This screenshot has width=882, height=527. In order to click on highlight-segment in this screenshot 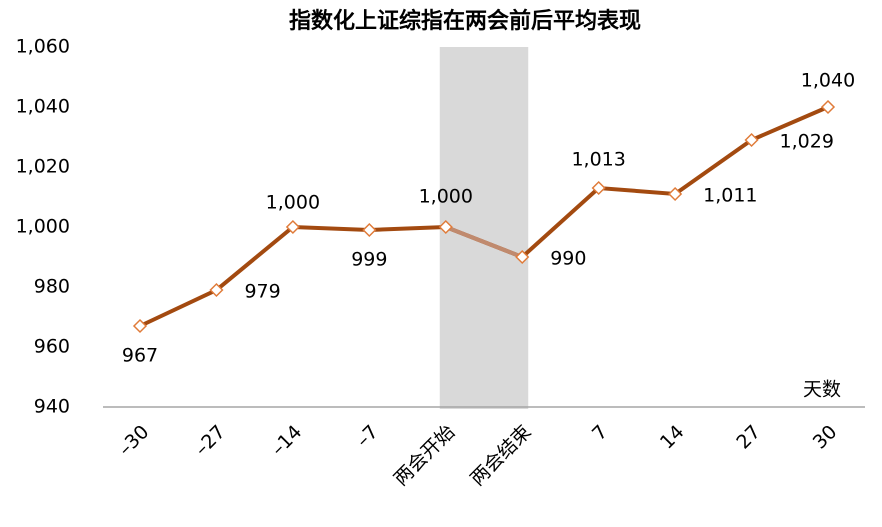, I will do `click(484, 242)`.